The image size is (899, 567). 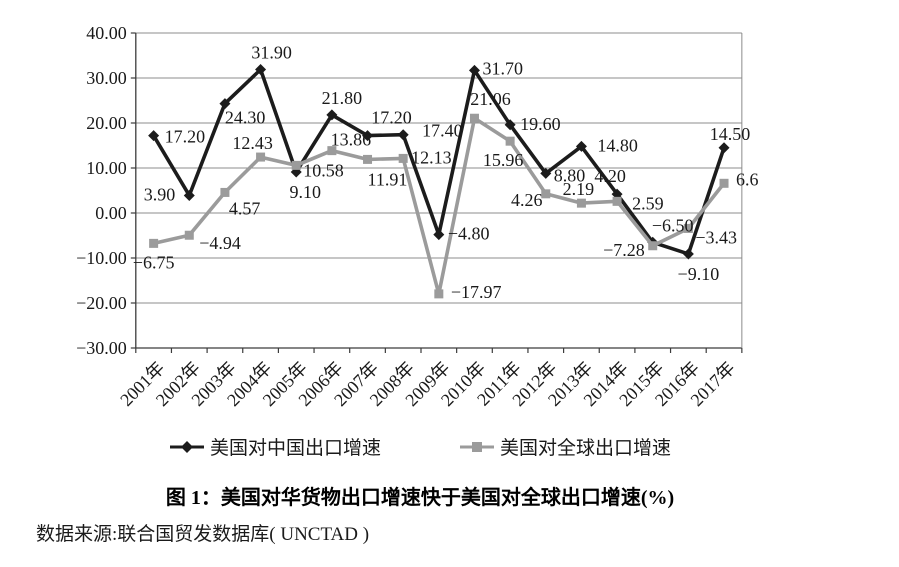 What do you see at coordinates (154, 262) in the screenshot?
I see `data-label: −6.75` at bounding box center [154, 262].